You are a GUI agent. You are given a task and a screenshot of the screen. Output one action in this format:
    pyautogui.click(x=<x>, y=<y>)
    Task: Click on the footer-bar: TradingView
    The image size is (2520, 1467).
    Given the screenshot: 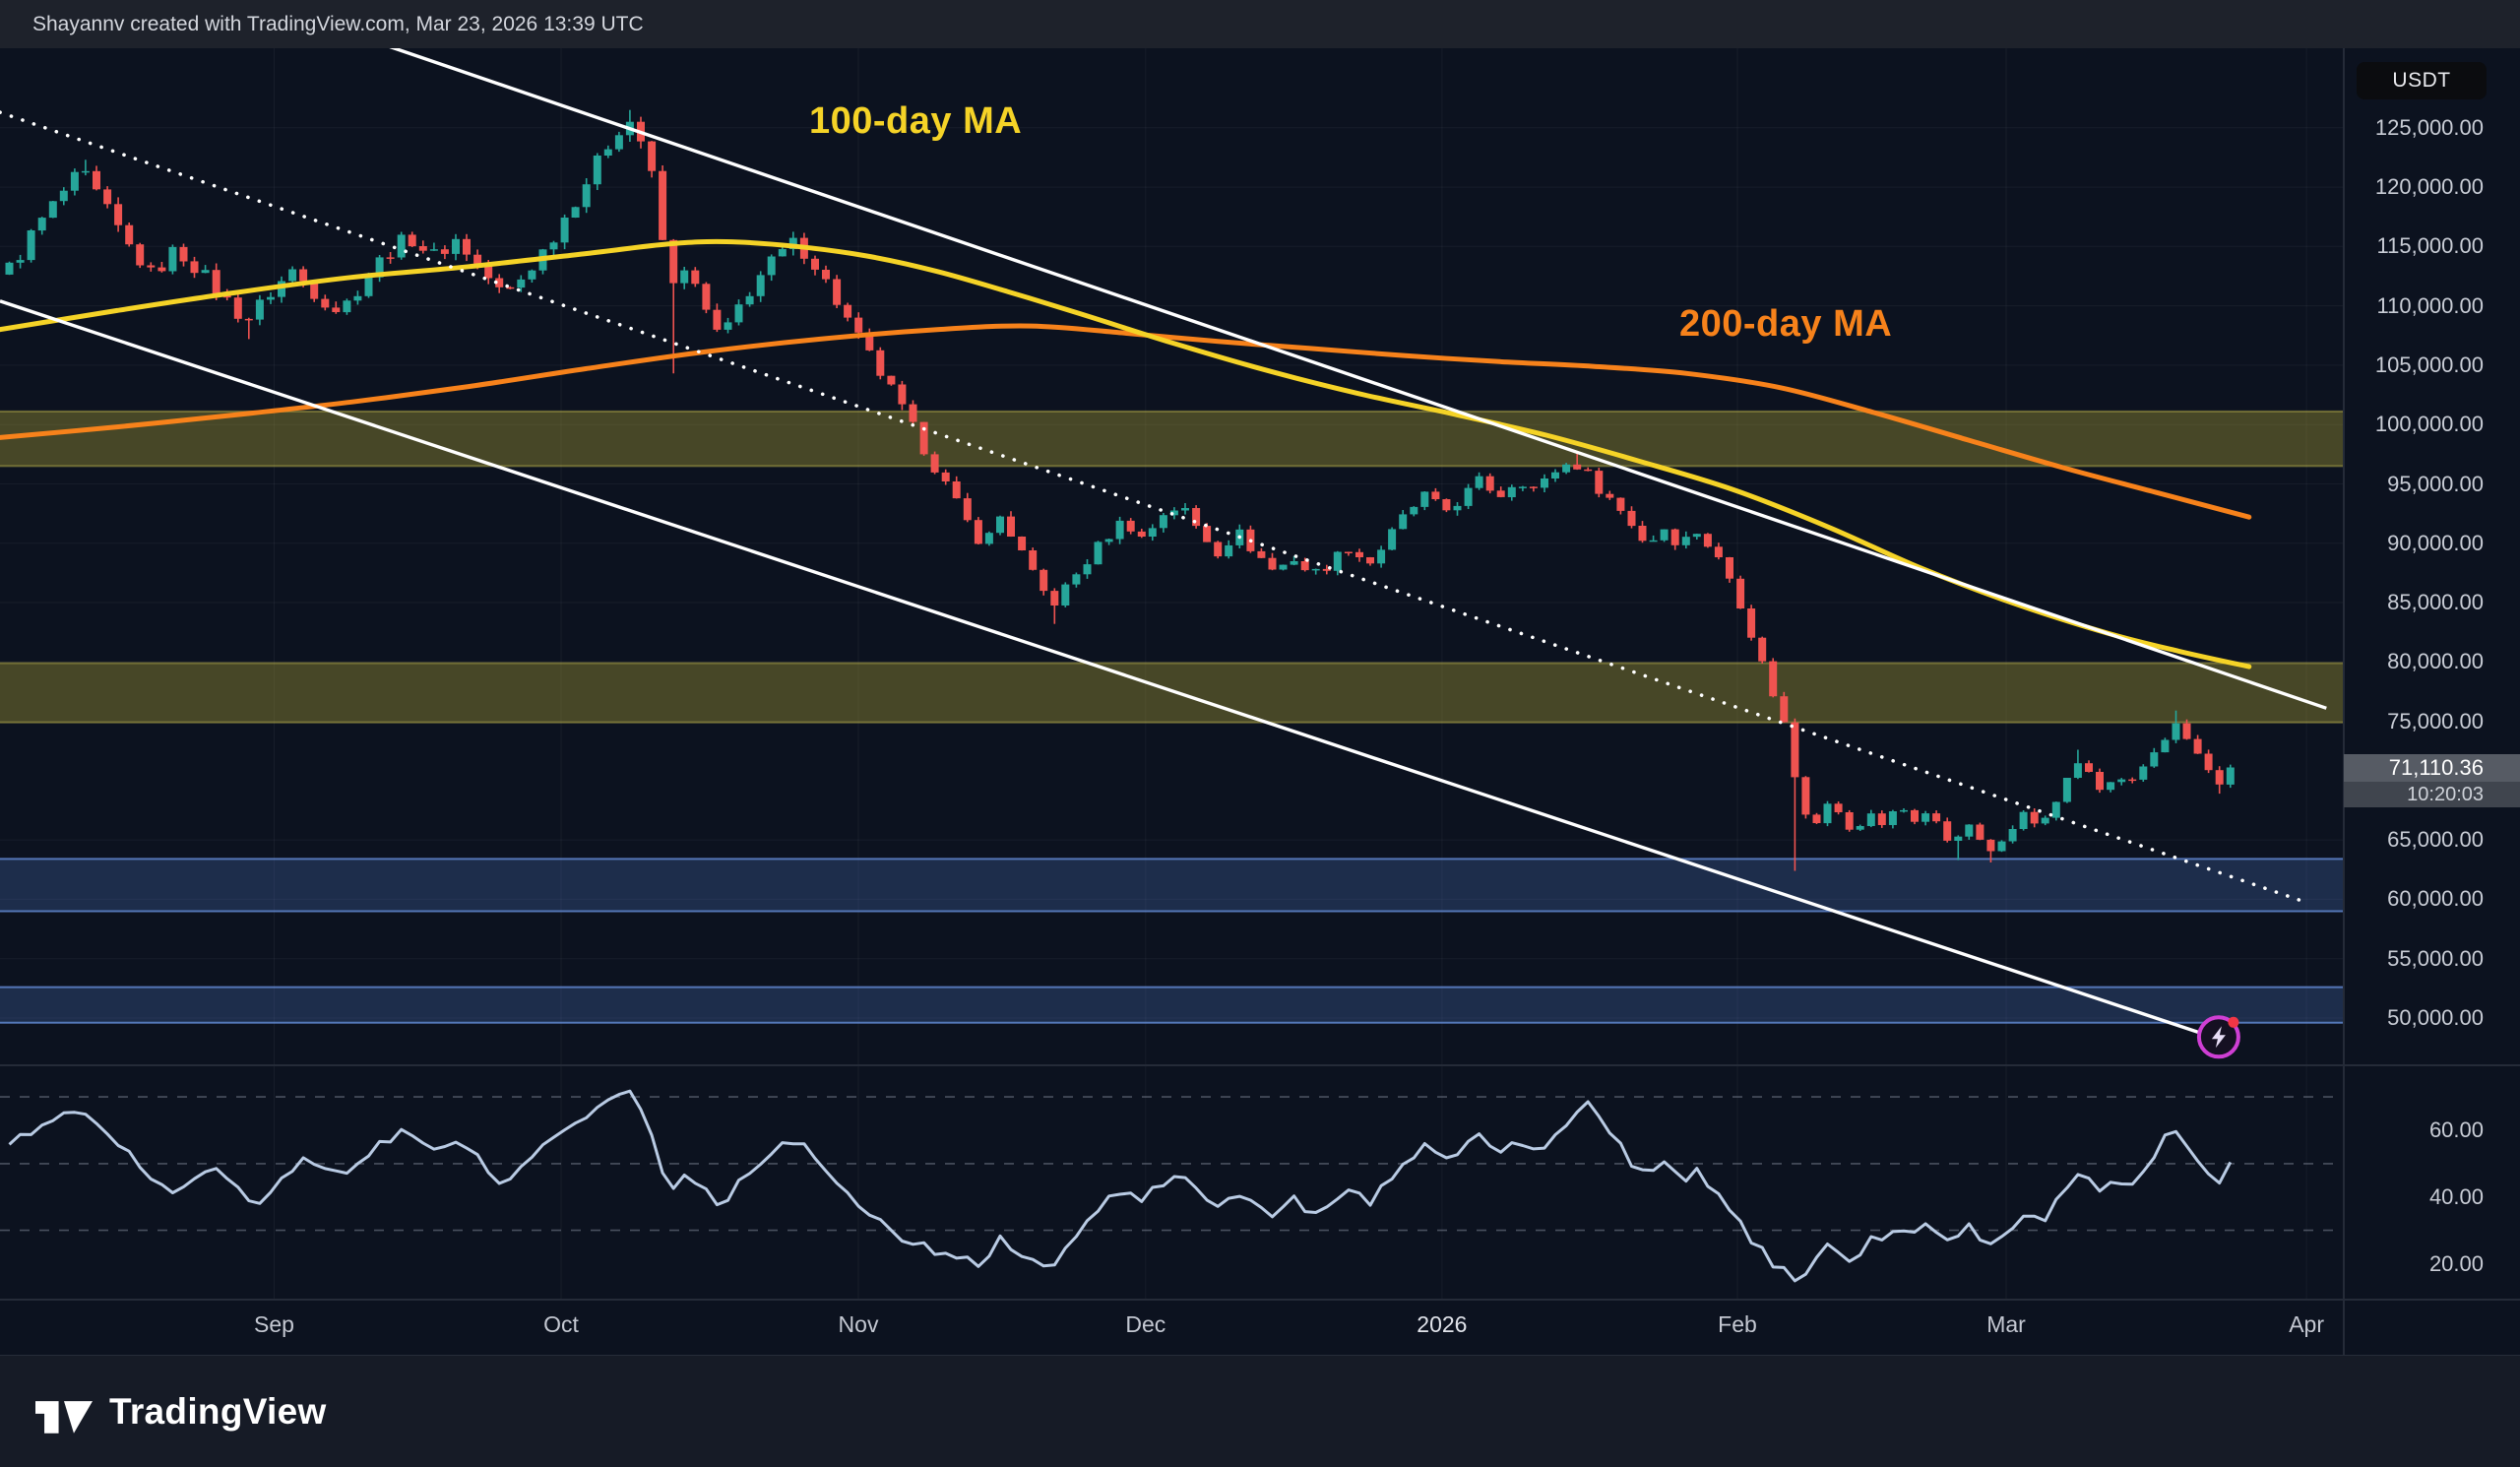 What is the action you would take?
    pyautogui.click(x=1260, y=1411)
    